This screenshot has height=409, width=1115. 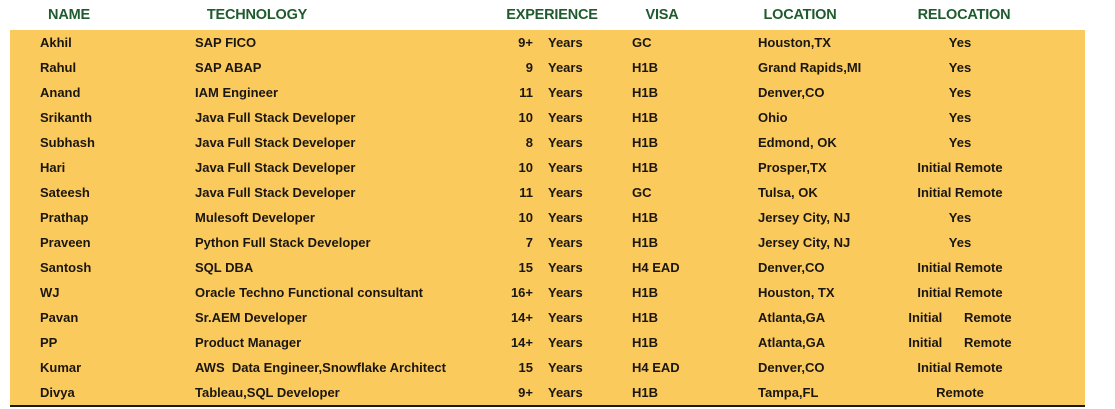 What do you see at coordinates (283, 242) in the screenshot?
I see `cell-technology: Python Full Stack Developer` at bounding box center [283, 242].